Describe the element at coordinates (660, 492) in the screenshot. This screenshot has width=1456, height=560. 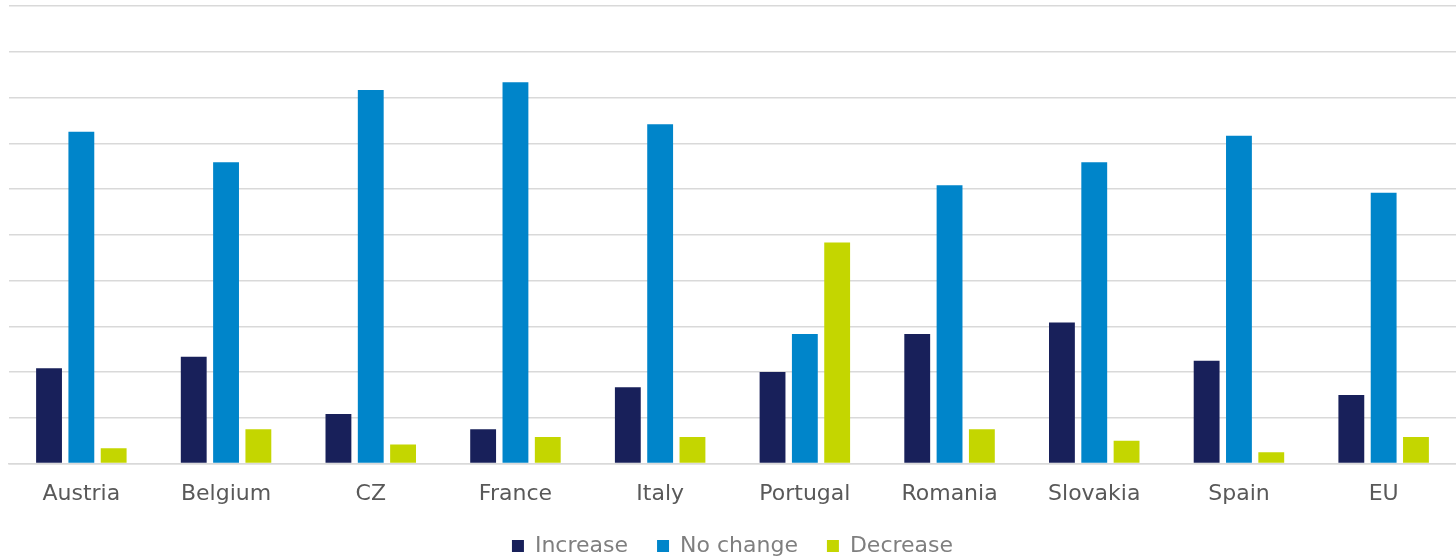
I see `x-tick-label: Italy` at that location.